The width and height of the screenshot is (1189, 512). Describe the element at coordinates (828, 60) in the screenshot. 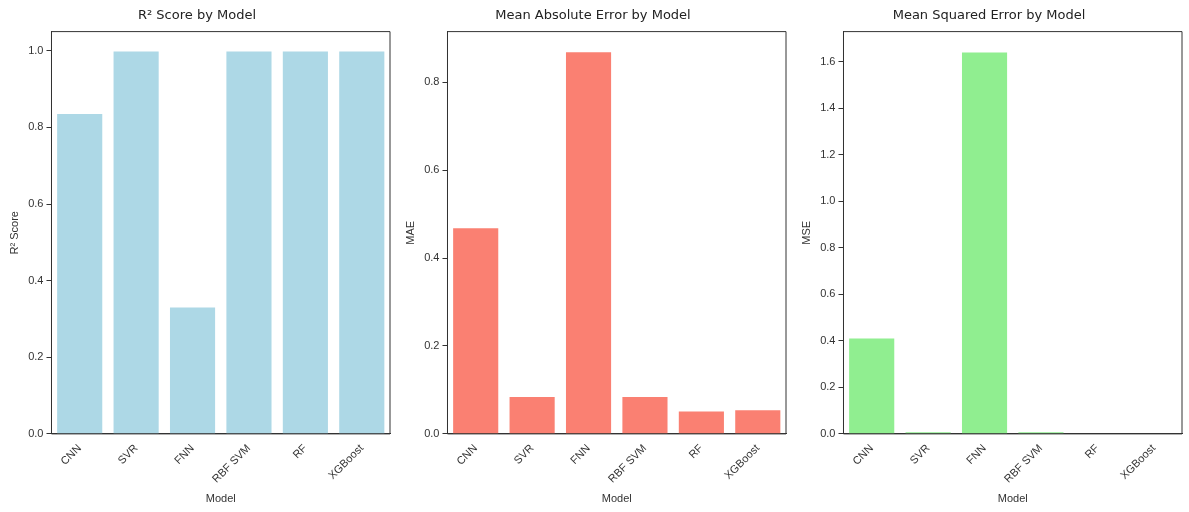

I see `y-tick-label: 1.6` at that location.